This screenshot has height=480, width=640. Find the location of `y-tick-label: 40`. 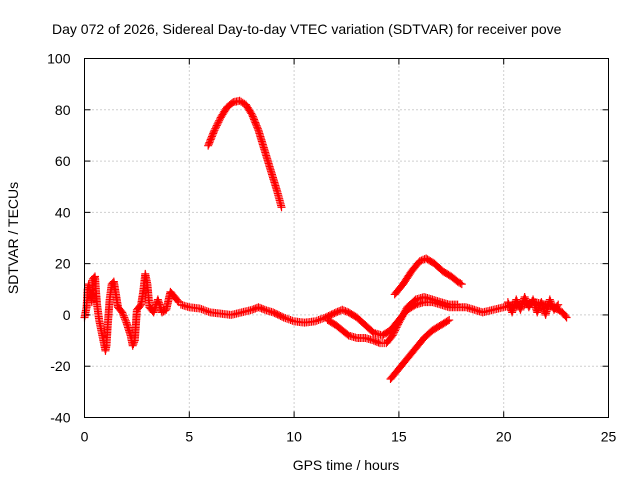

y-tick-label: 40 is located at coordinates (63, 212).